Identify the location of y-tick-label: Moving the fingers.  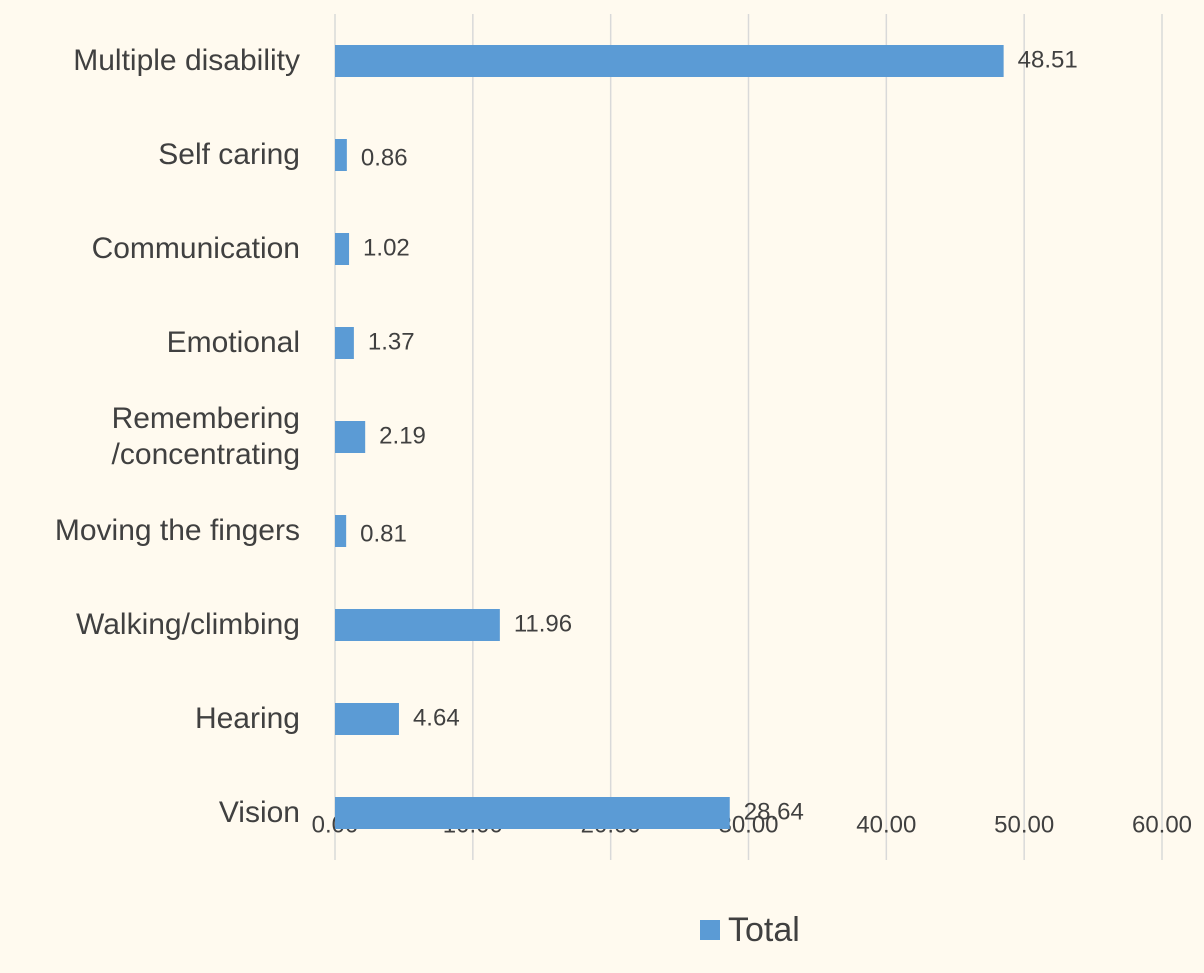
(177, 530).